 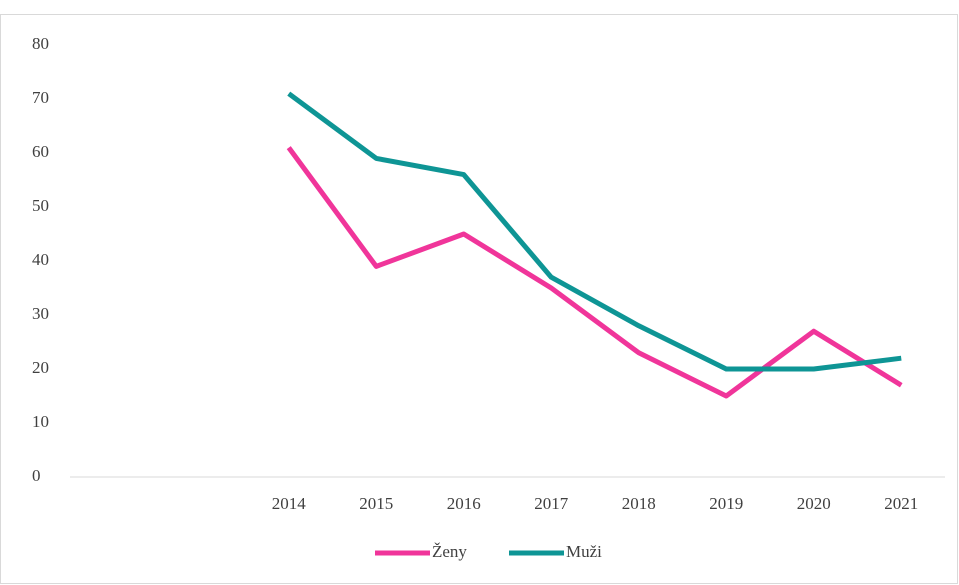 I want to click on y-tick-label: 20, so click(x=40, y=367).